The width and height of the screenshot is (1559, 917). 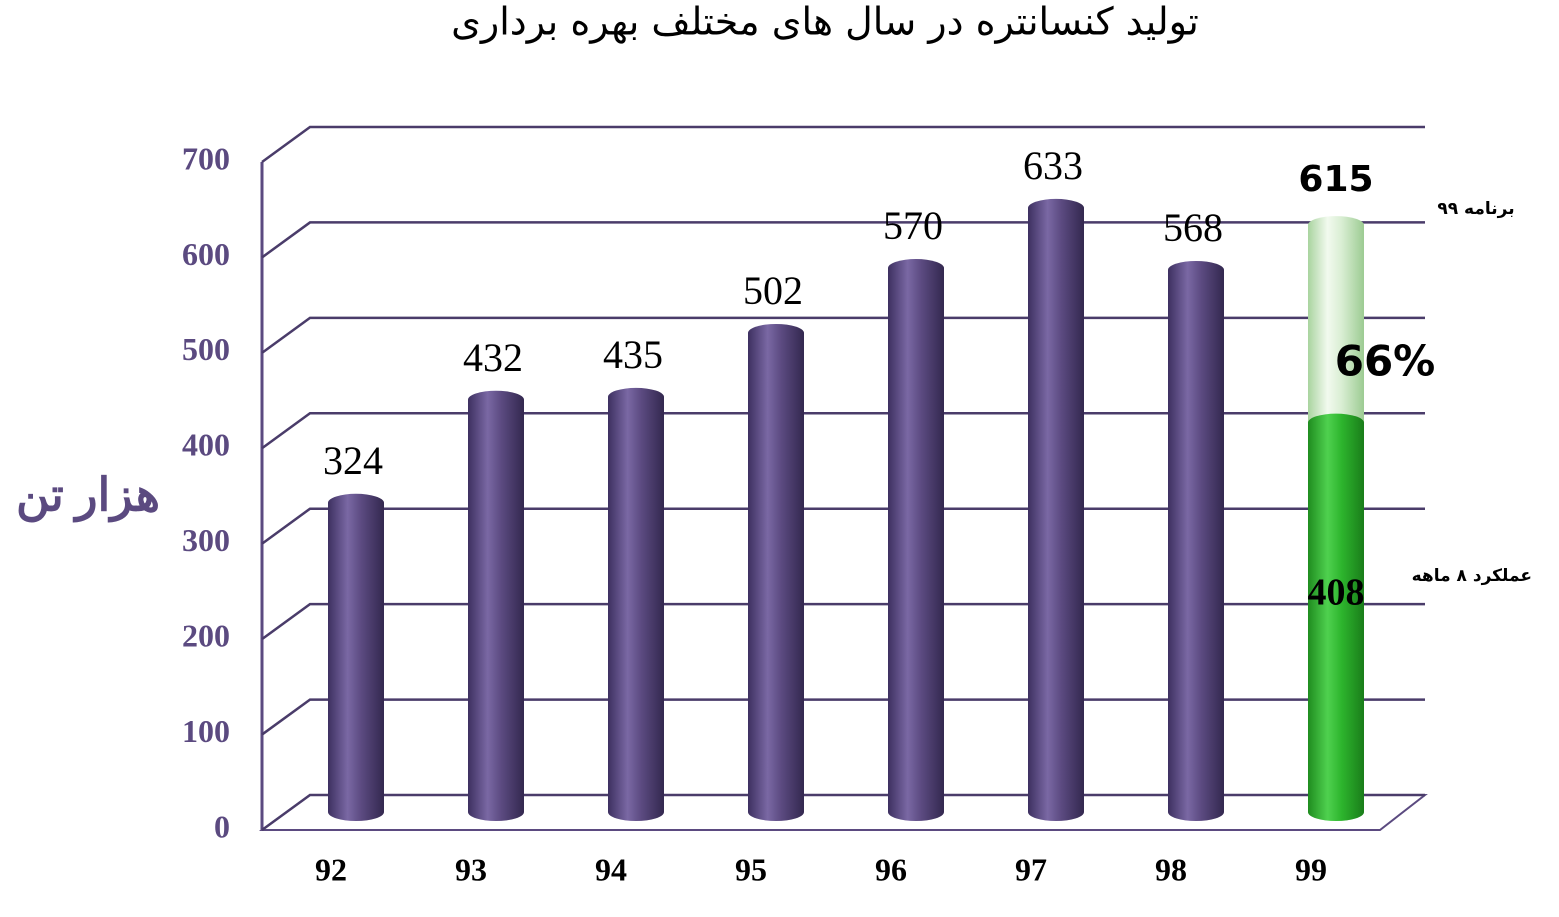 I want to click on x-tick-label: 99, so click(x=1311, y=869).